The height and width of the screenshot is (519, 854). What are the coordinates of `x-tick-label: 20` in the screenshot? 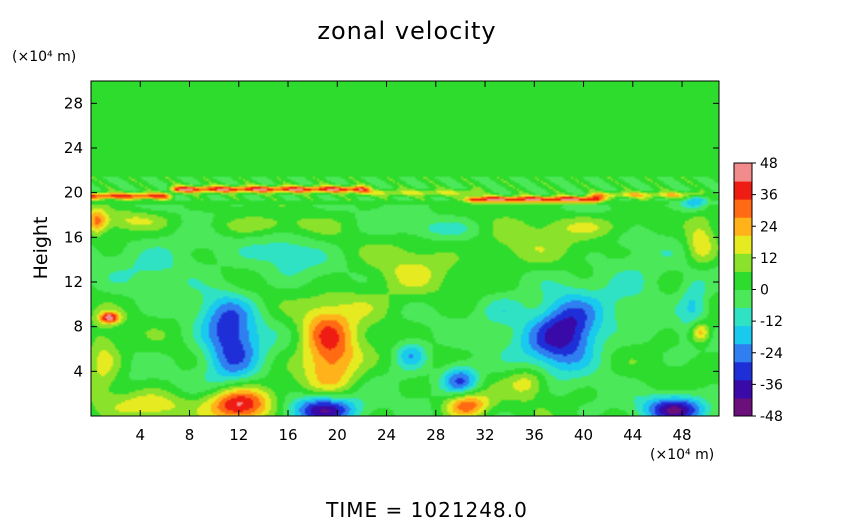 It's located at (337, 435).